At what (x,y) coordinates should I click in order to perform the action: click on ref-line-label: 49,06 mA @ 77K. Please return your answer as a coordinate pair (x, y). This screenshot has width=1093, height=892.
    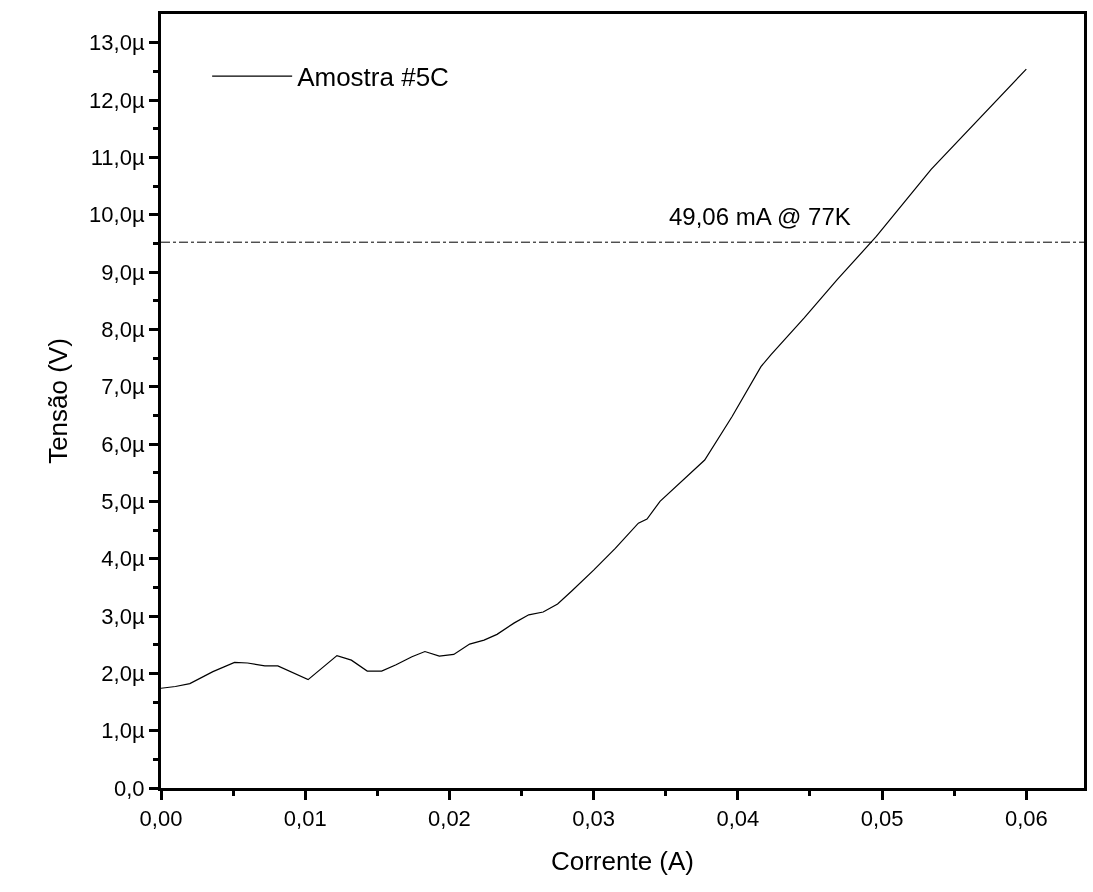
    Looking at the image, I should click on (760, 216).